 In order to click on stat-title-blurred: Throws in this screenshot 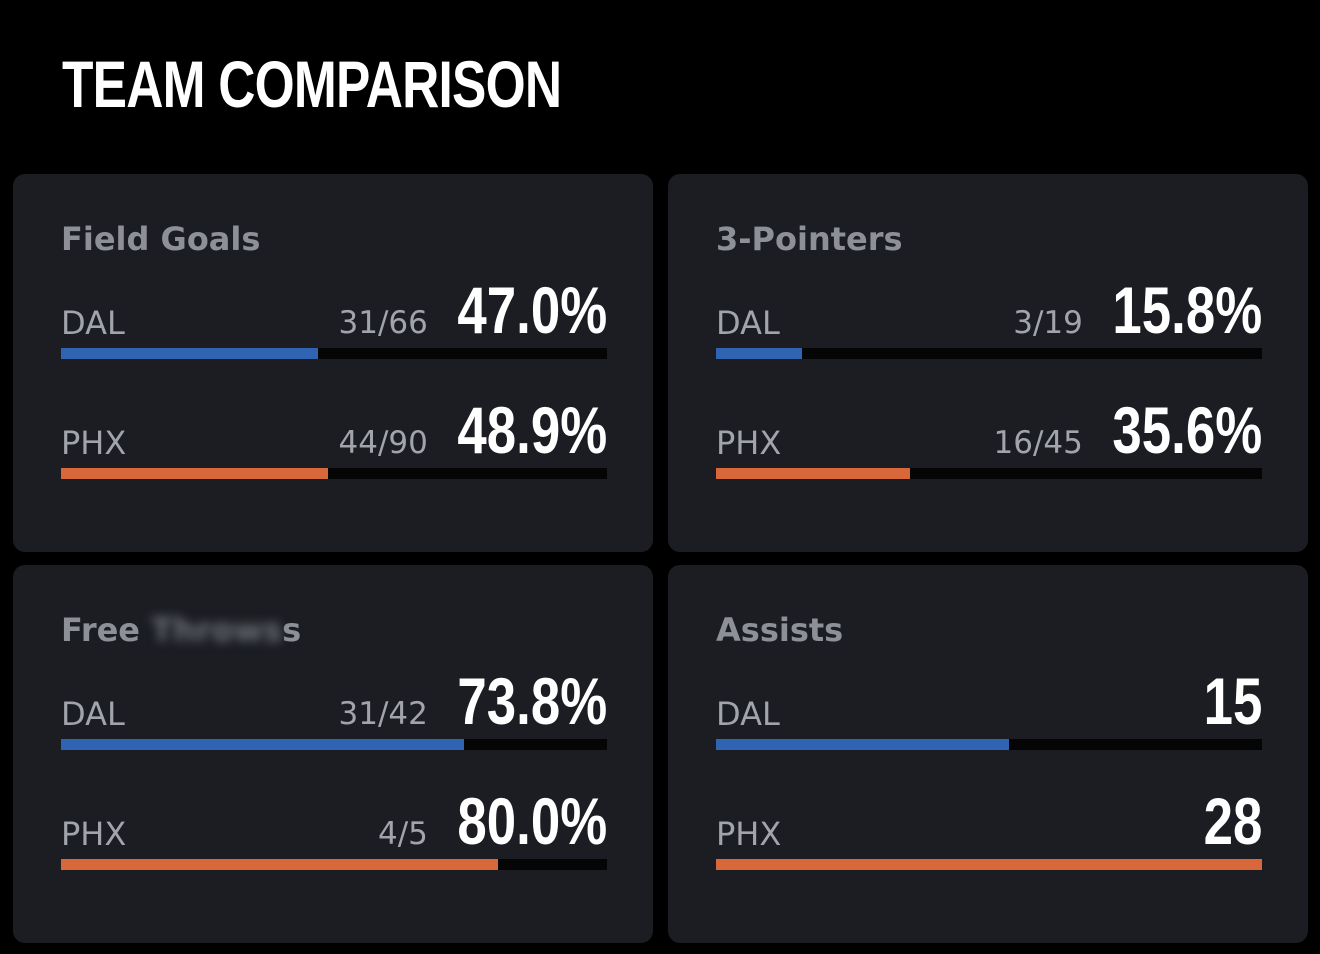, I will do `click(217, 630)`.